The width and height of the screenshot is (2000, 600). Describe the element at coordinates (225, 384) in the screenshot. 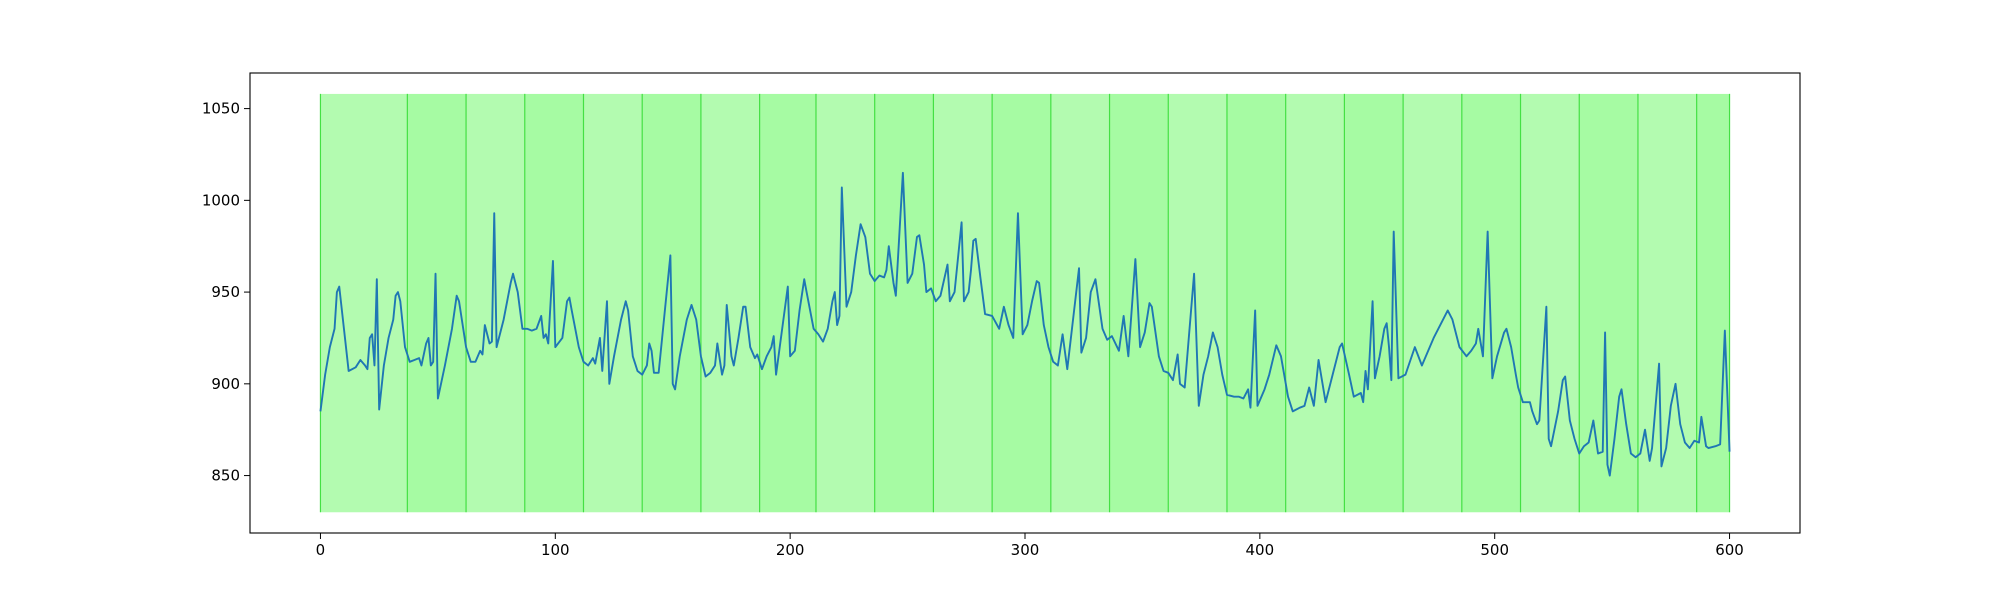

I see `y-tick-label: 900` at that location.